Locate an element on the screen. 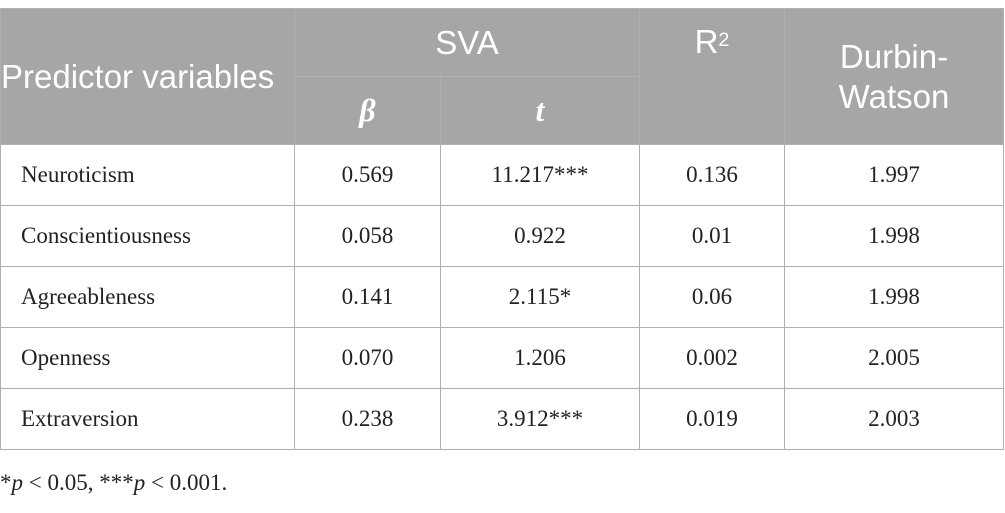 The width and height of the screenshot is (1005, 513). footnote-star-3: *** is located at coordinates (116, 482).